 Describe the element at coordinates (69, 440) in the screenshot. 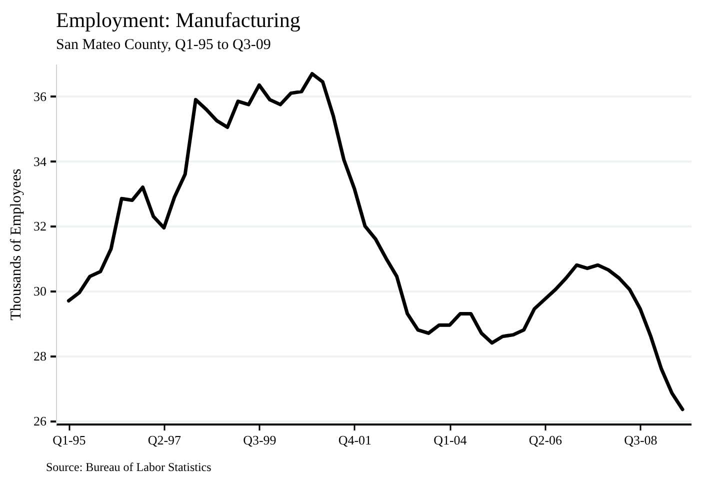

I see `x-tick-label: Q1-95` at that location.